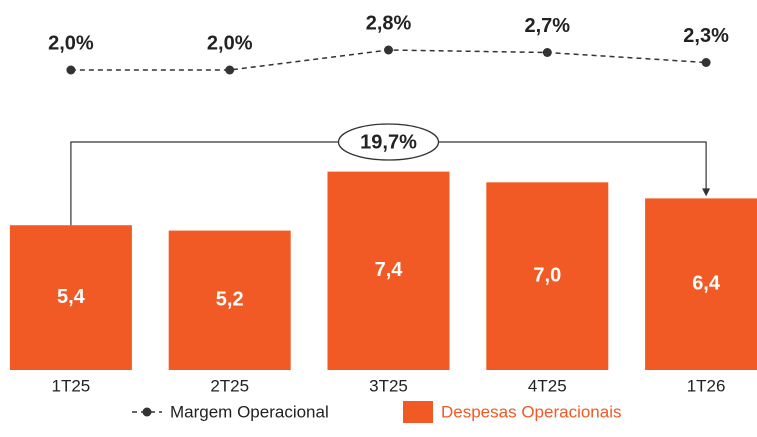 This screenshot has height=437, width=757. I want to click on bar-value-label: 7,0, so click(547, 275).